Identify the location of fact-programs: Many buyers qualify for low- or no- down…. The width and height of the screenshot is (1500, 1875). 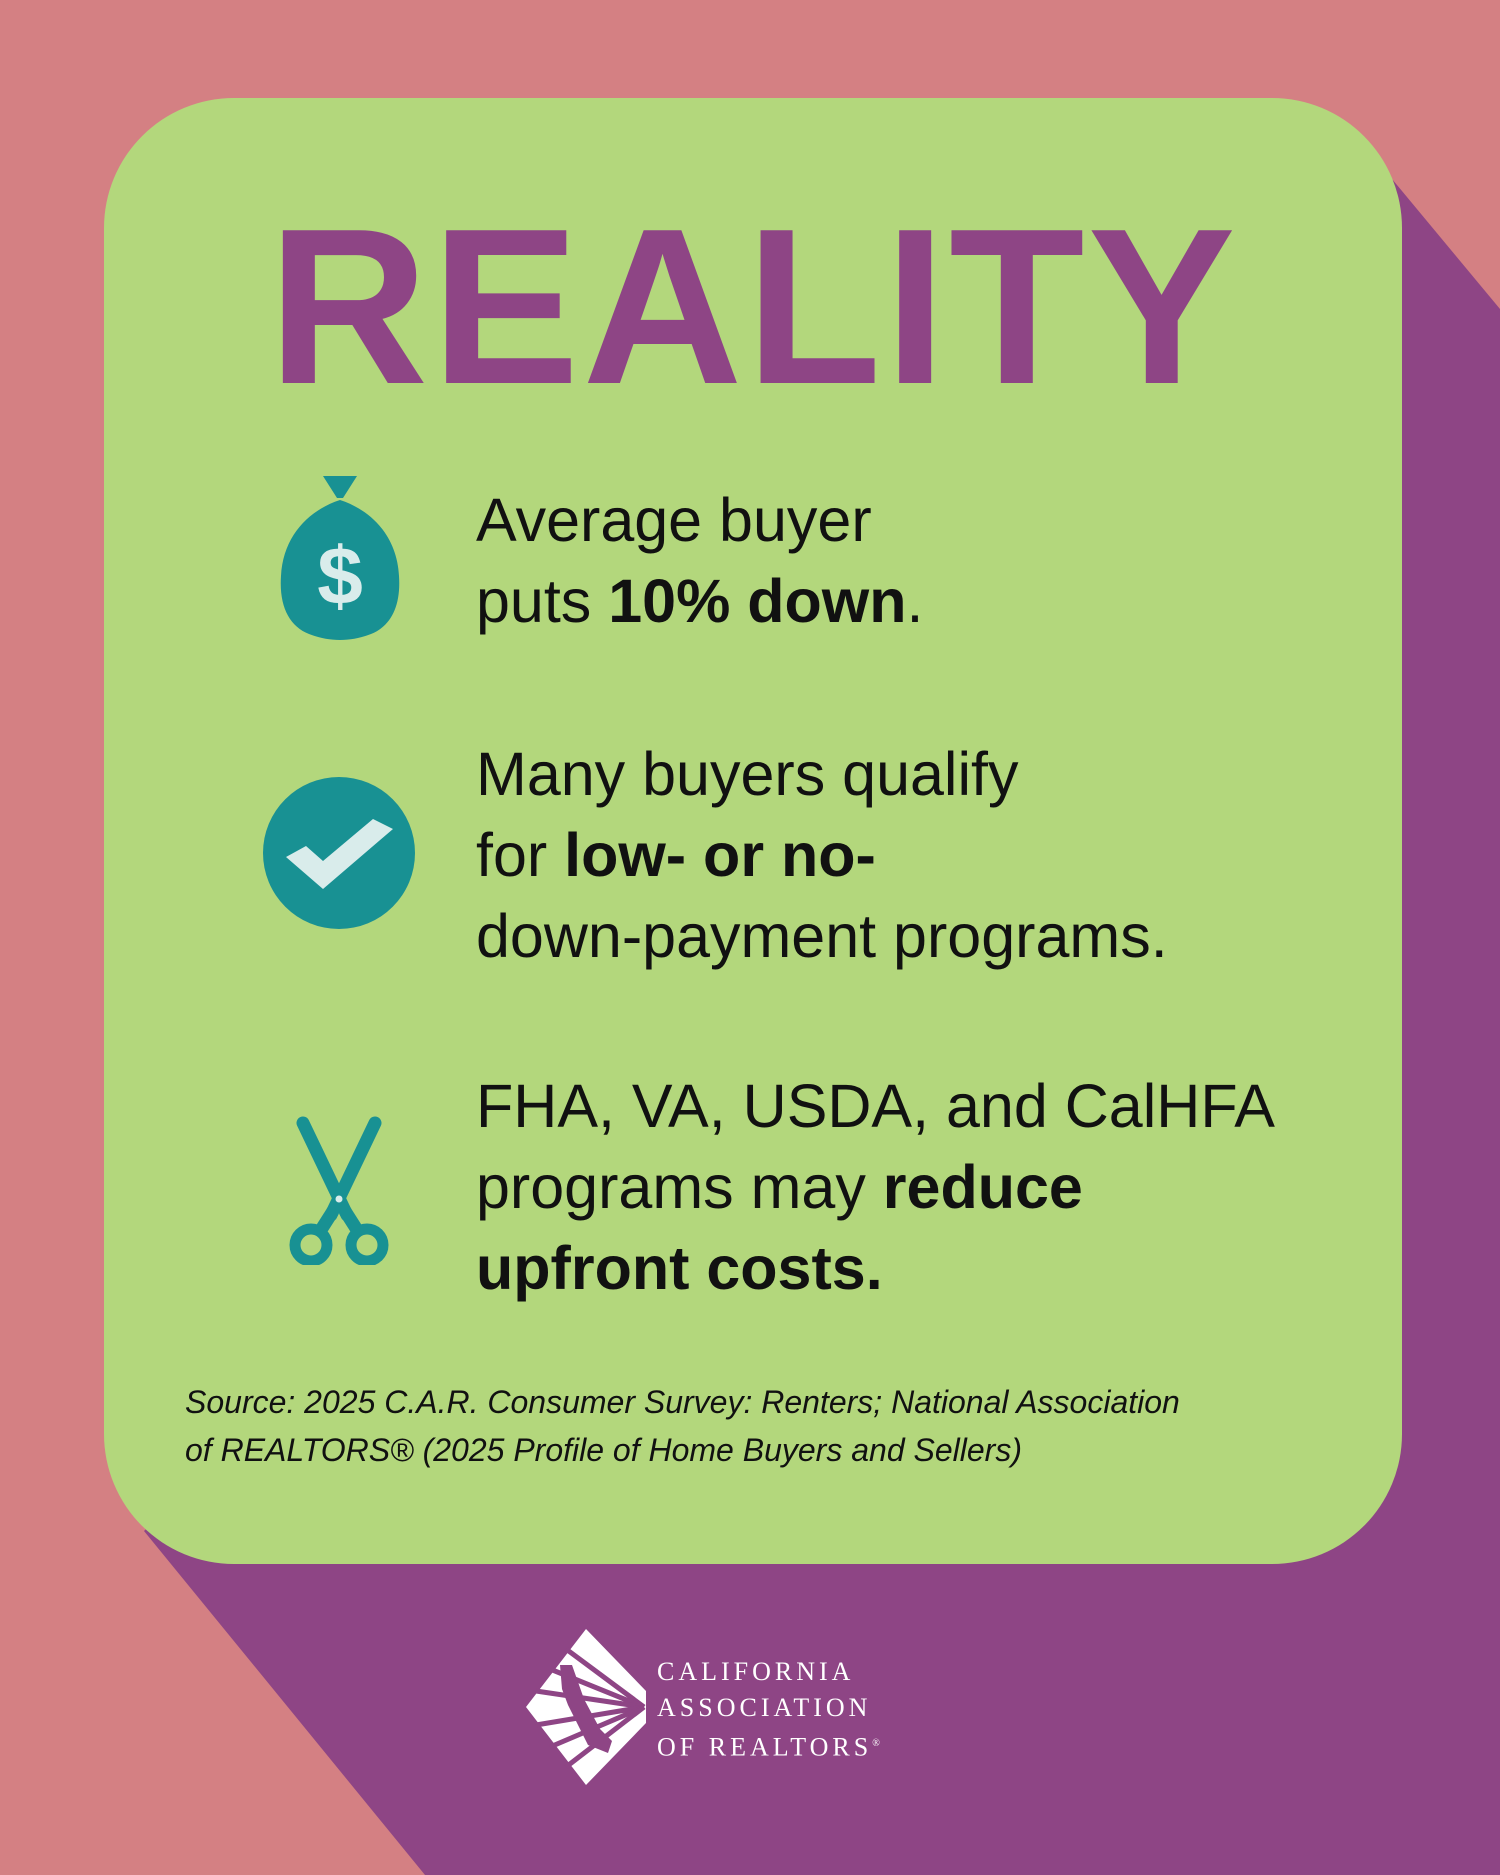
(822, 855).